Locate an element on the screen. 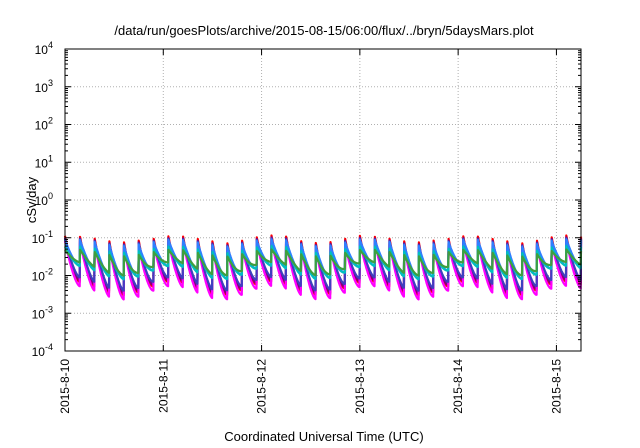  y-tick-label-text: 10⁻² is located at coordinates (42, 275).